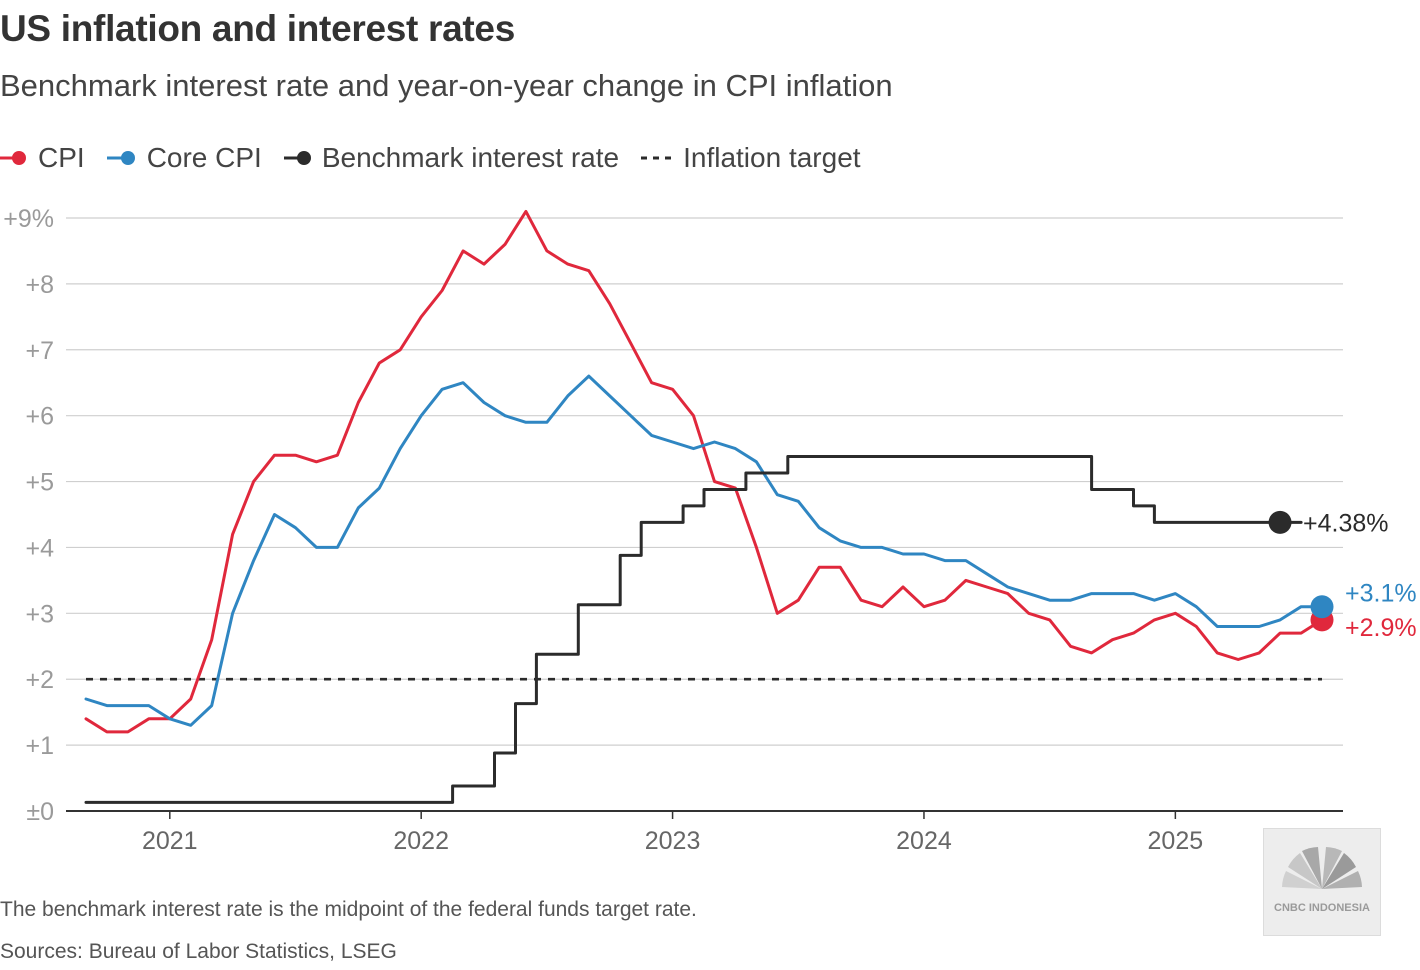  What do you see at coordinates (39, 746) in the screenshot?
I see `y-tick-label: +1` at bounding box center [39, 746].